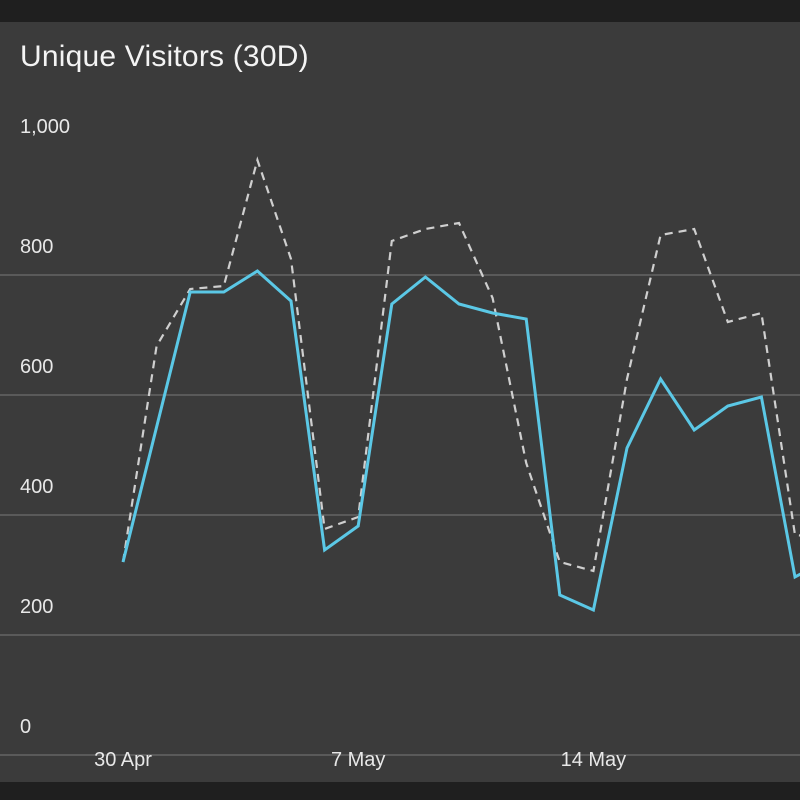 Image resolution: width=800 pixels, height=800 pixels. I want to click on y-tick-label: 600, so click(36, 367).